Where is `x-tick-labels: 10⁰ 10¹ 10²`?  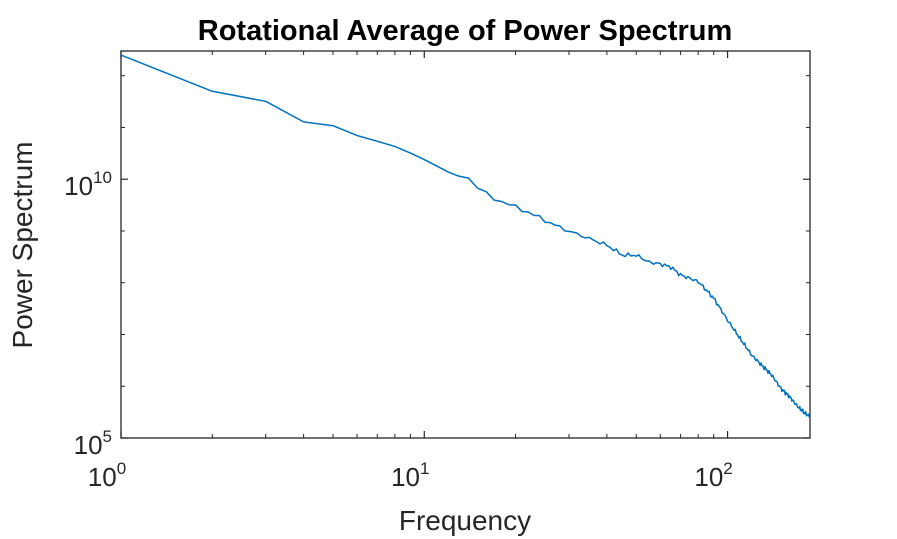
x-tick-labels: 10⁰ 10¹ 10² is located at coordinates (410, 475).